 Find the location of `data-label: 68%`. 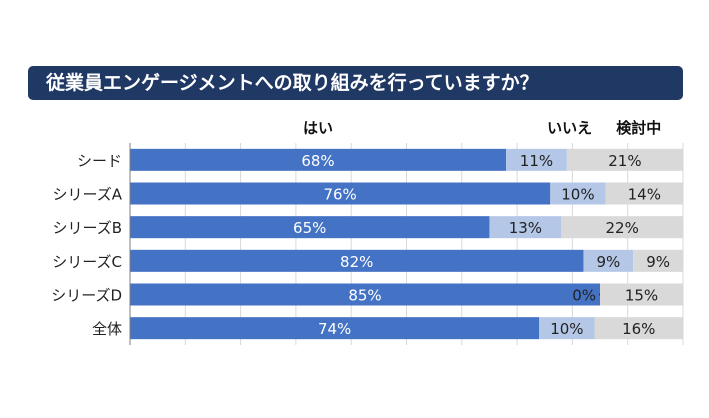

data-label: 68% is located at coordinates (317, 161).